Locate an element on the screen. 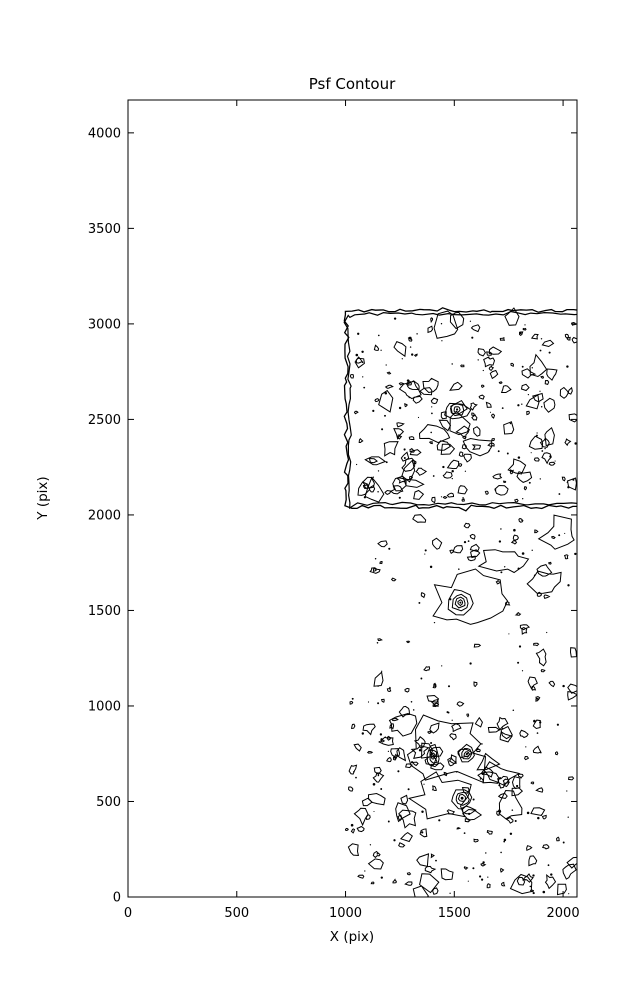 The image size is (637, 1004). x-tick-label: 0 is located at coordinates (128, 913).